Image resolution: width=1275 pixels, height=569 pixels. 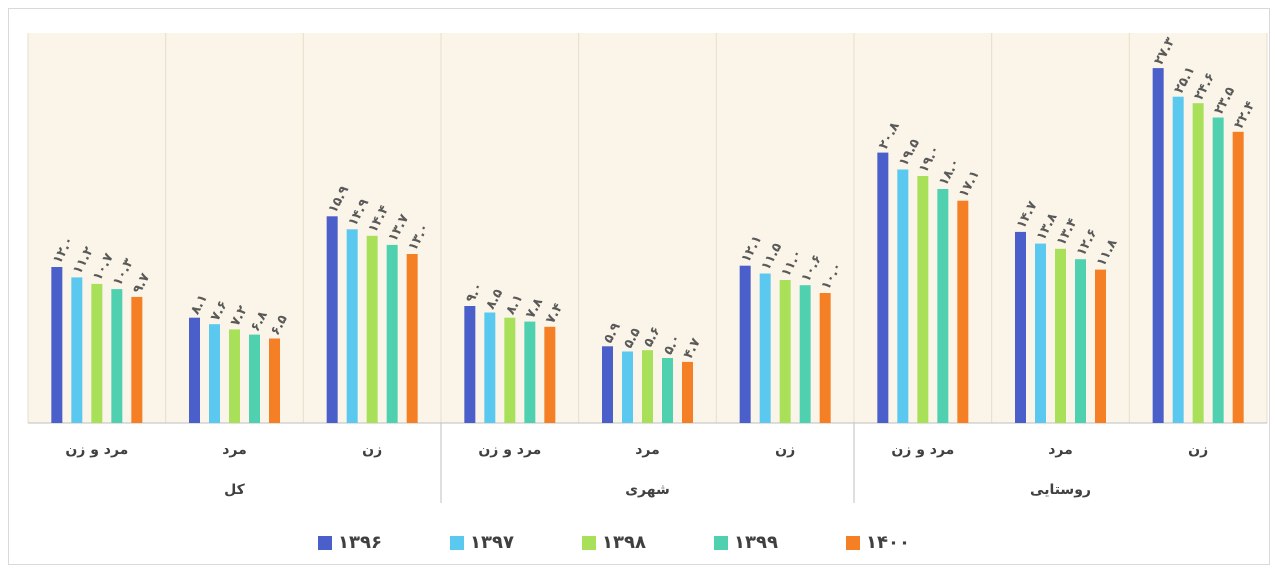 I want to click on legend-label: ۱۳۹۶, so click(x=360, y=542).